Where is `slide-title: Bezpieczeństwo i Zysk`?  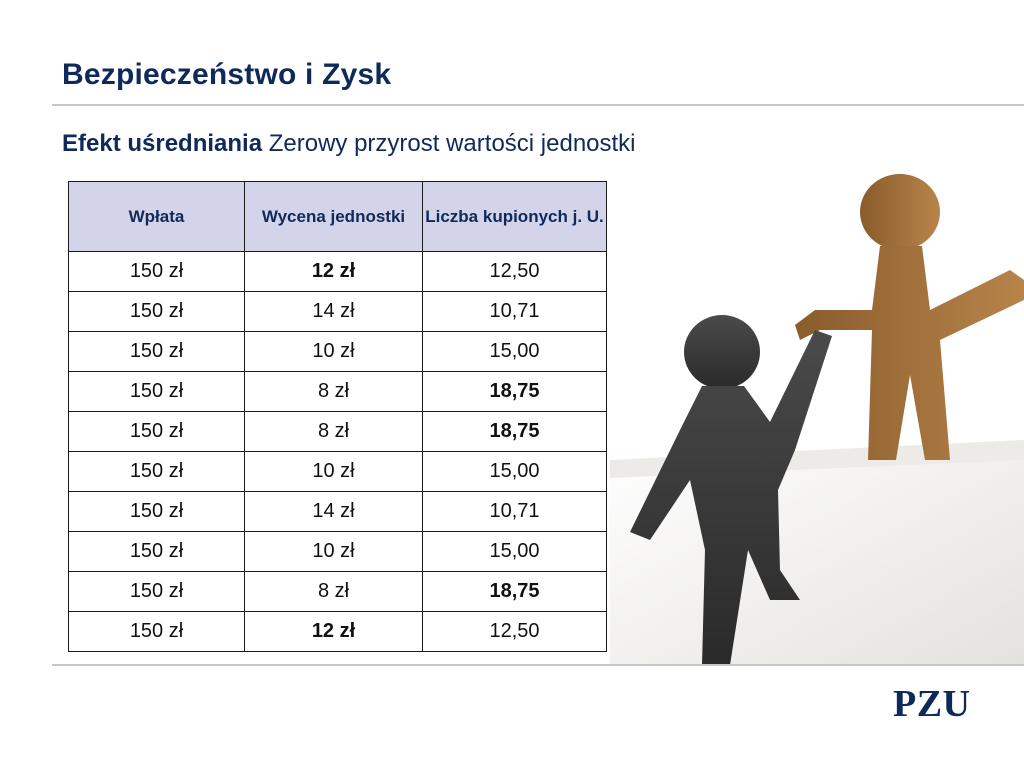 slide-title: Bezpieczeństwo i Zysk is located at coordinates (227, 74).